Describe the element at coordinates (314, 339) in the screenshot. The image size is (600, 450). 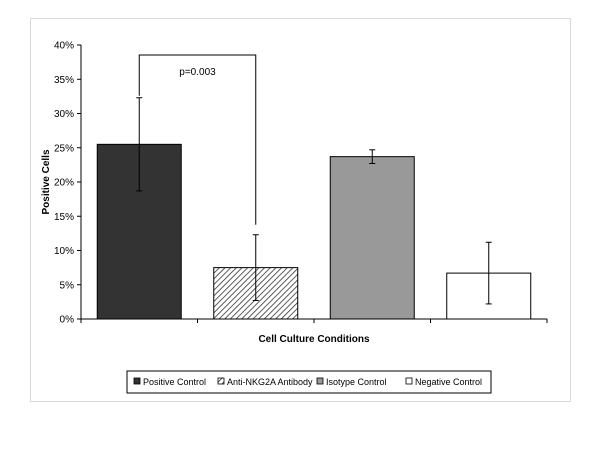
I see `x-axis-title: Cell Culture Conditions` at that location.